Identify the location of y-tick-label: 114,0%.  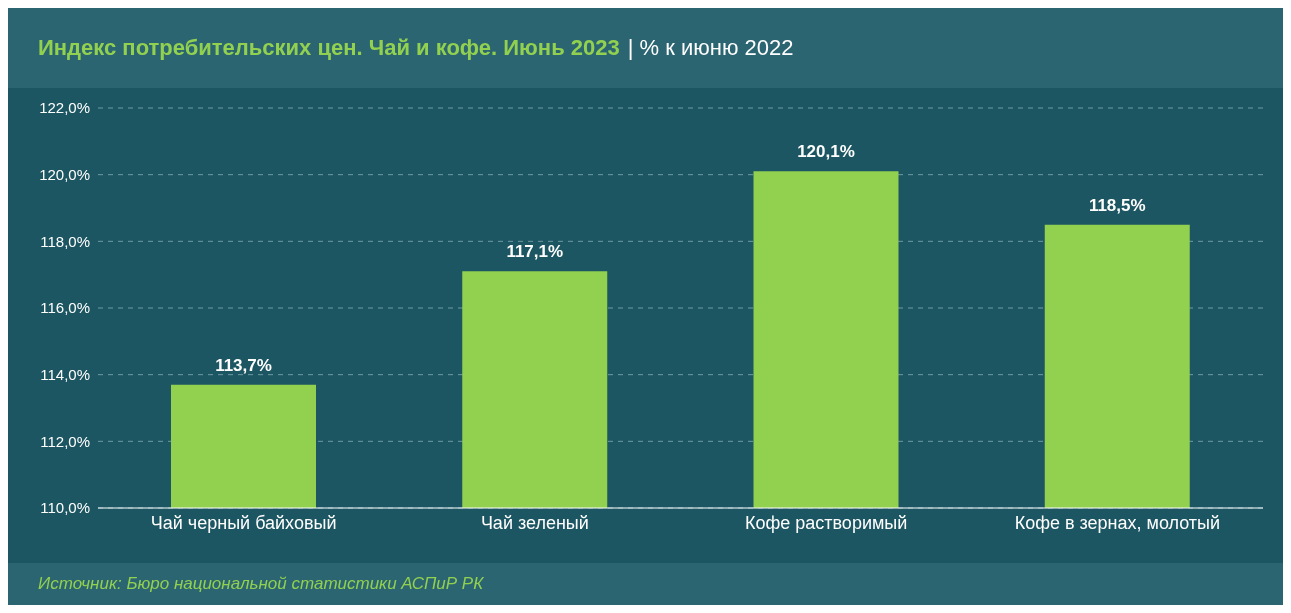
(65, 374).